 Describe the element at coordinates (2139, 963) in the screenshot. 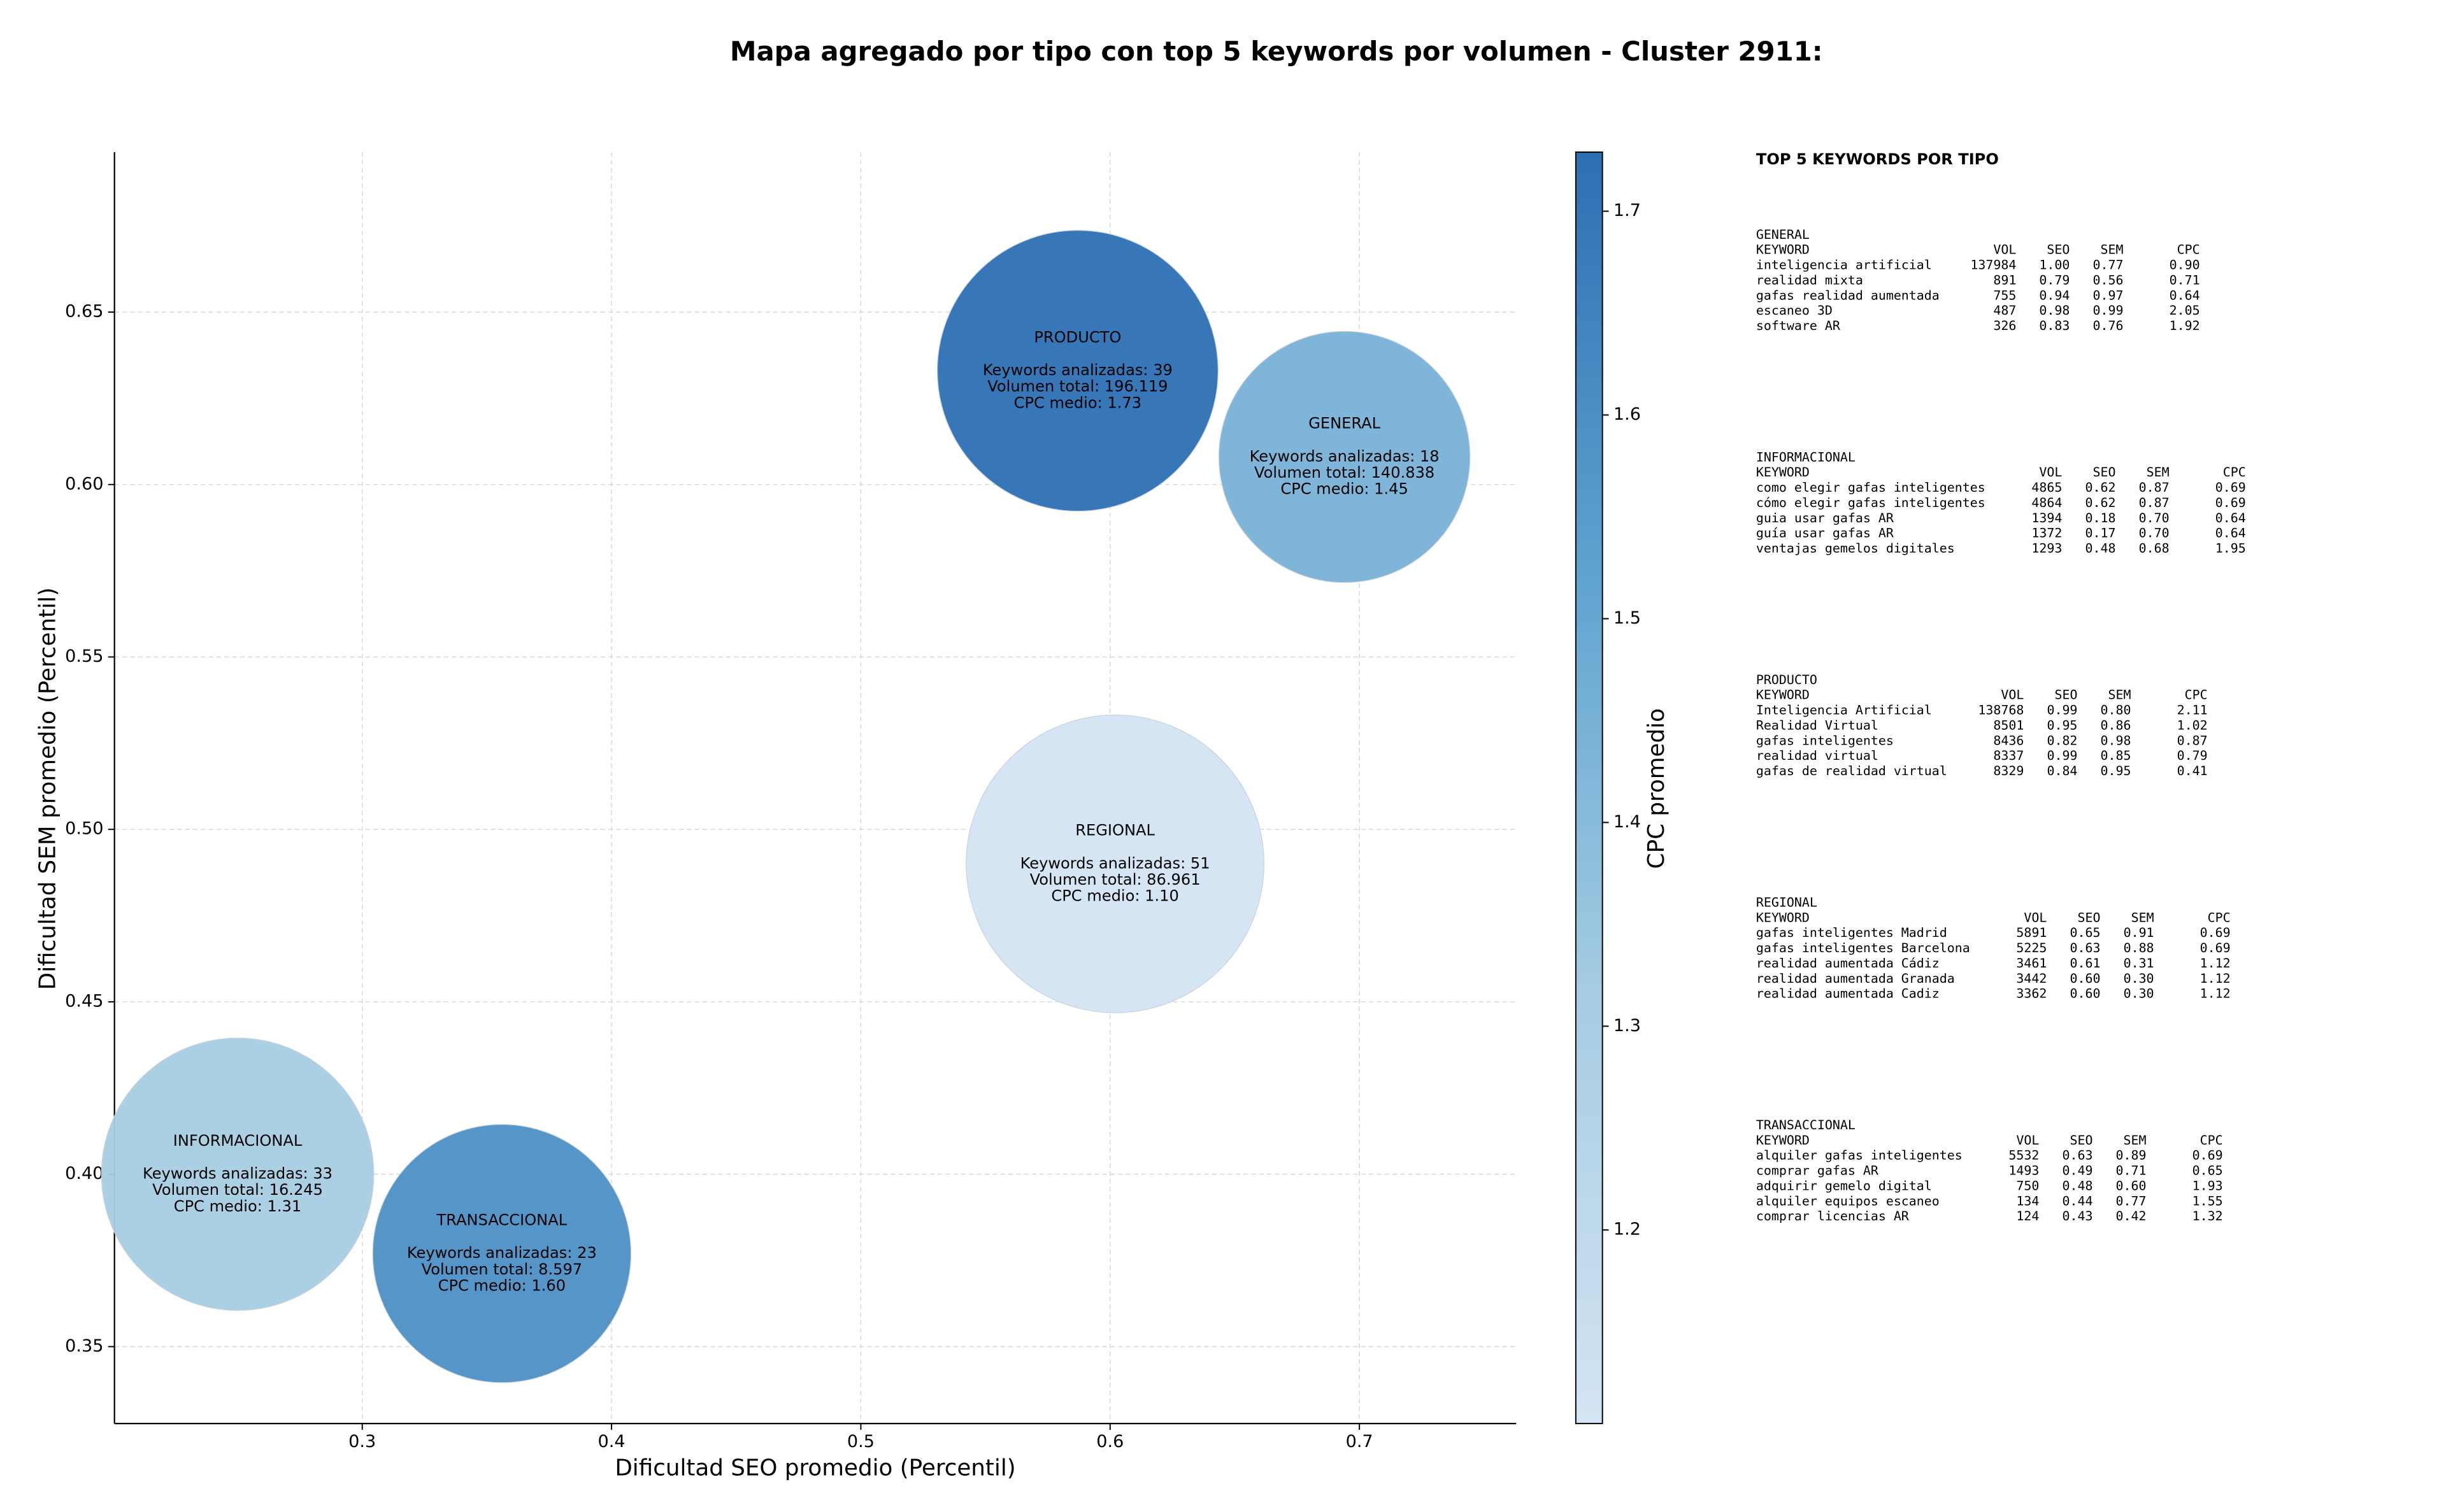

I see `table-cell: 0.31` at that location.